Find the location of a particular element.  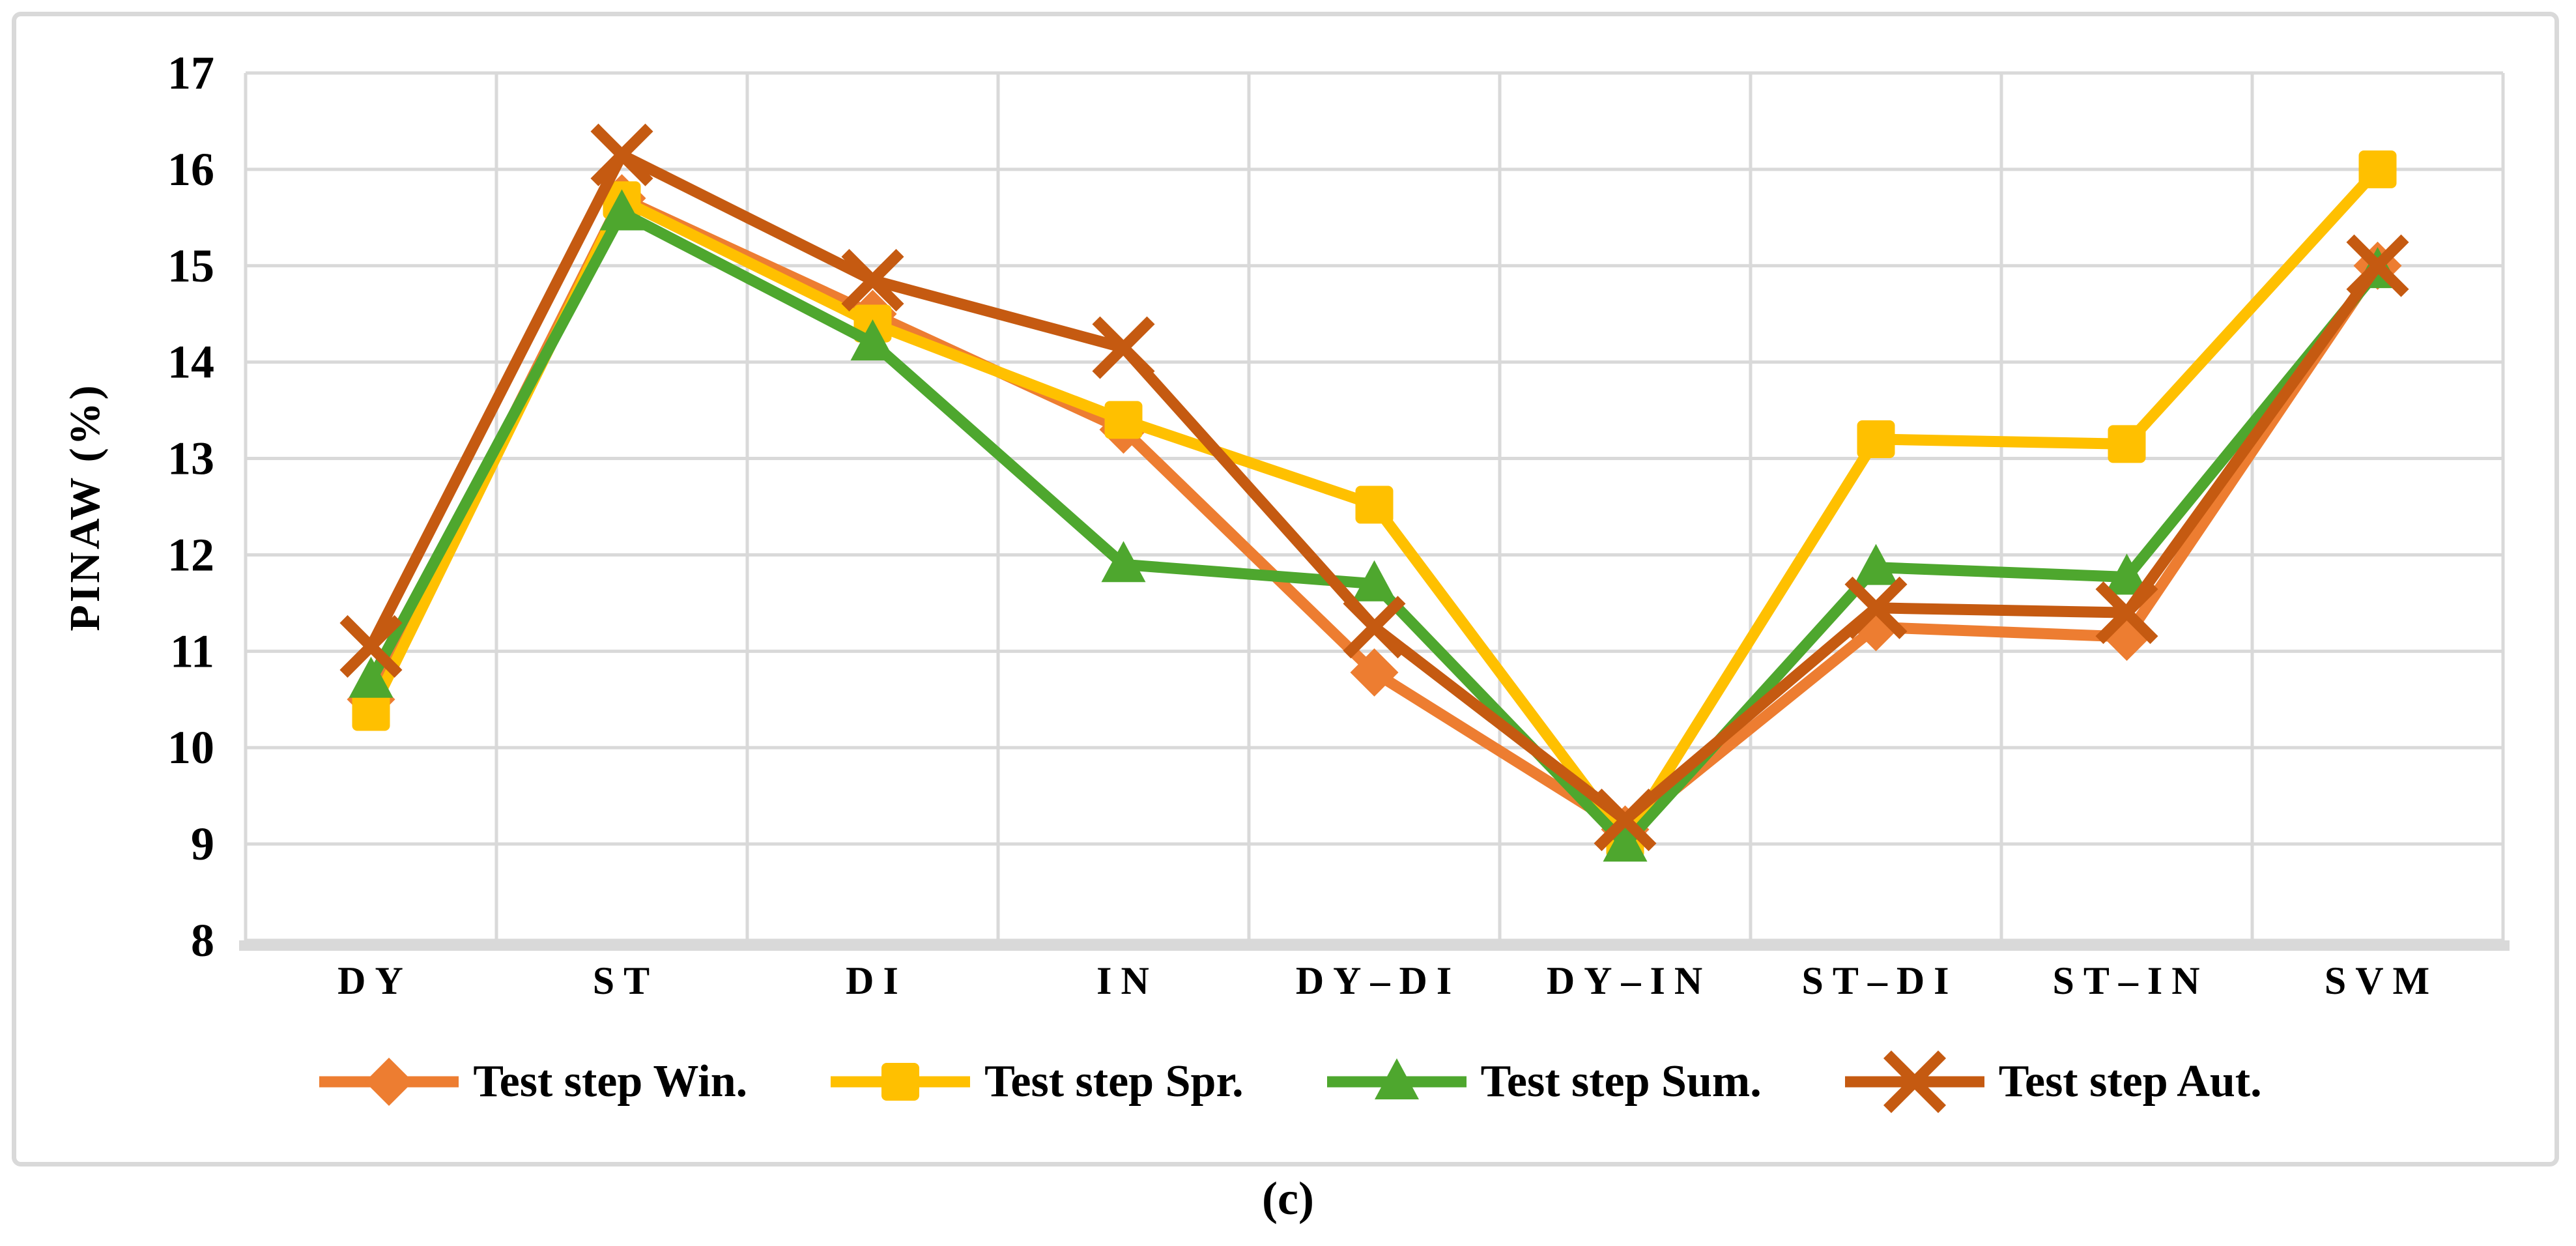

legend-item-spr: Test step Spr. is located at coordinates (1034, 1081).